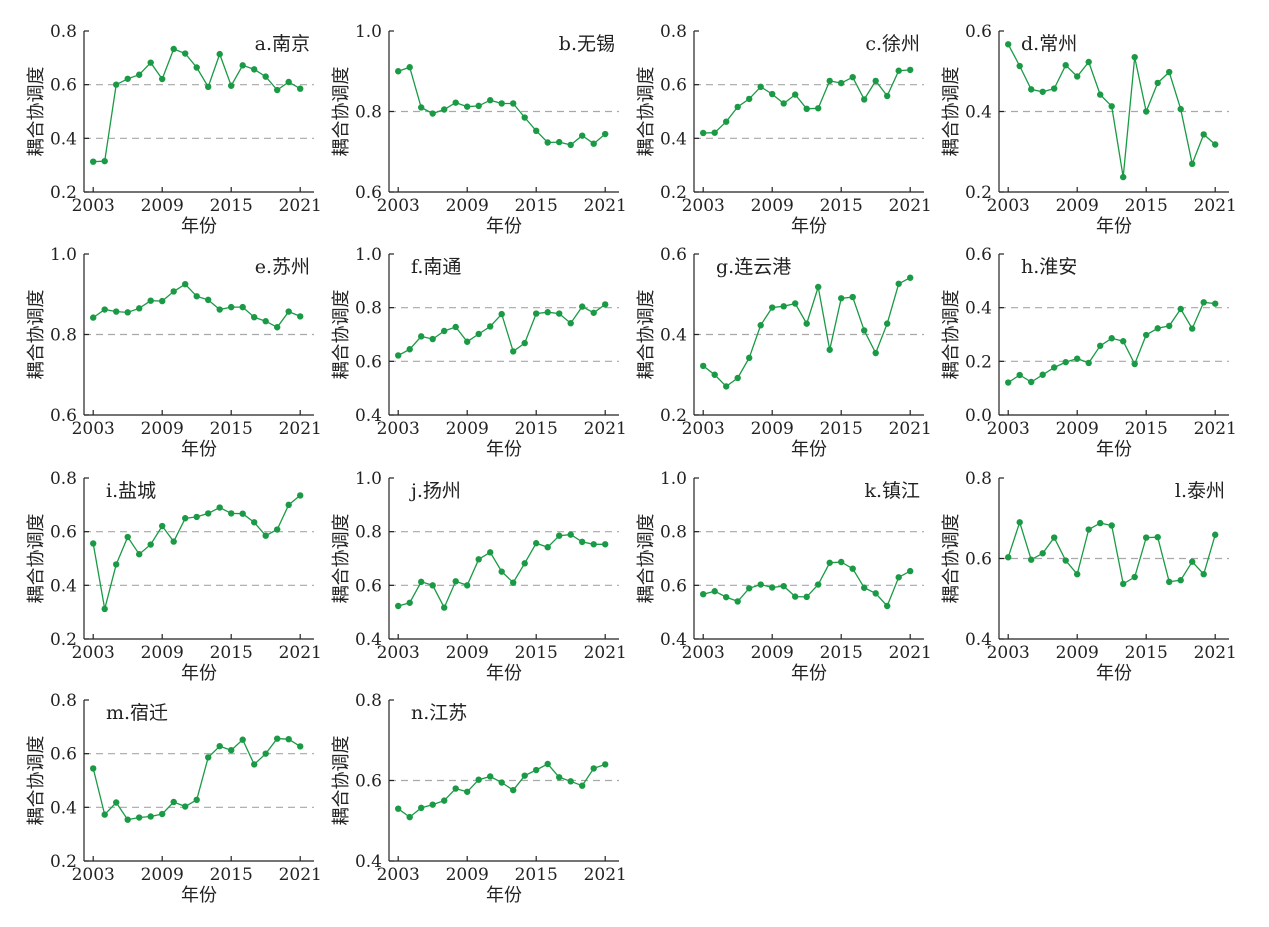  Describe the element at coordinates (784, 576) in the screenshot. I see `panel-k: 0.4 0.6 0.8 1.0 2003 2009 2015 2021 年份 耦合协调度 k.镇江` at that location.